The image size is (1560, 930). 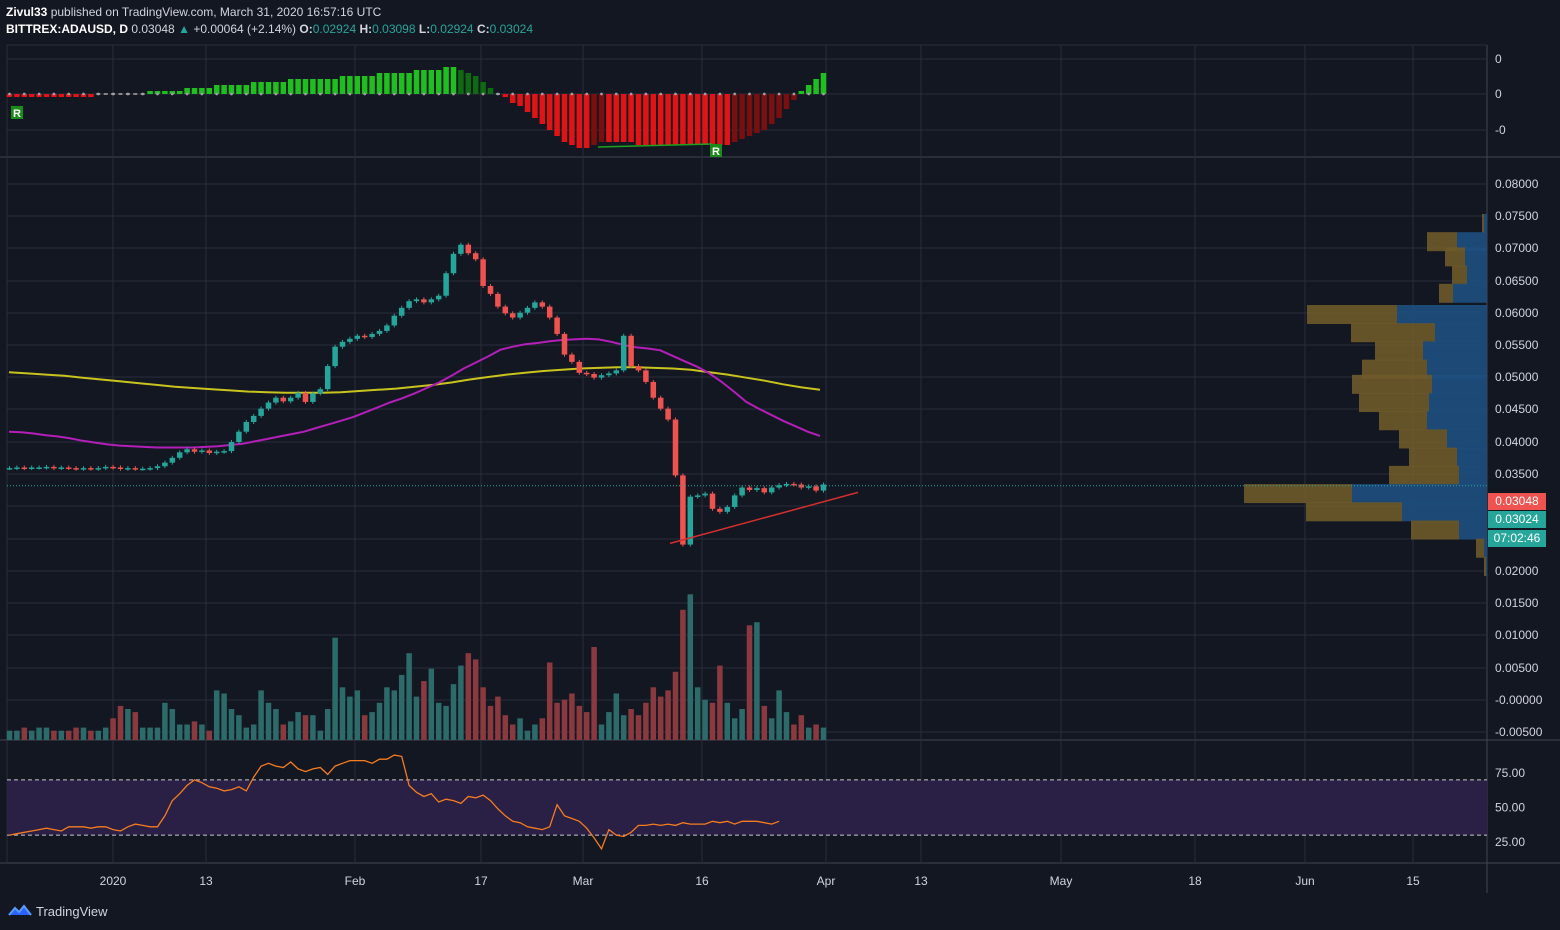 I want to click on tradingview-logo-icon, so click(x=20, y=910).